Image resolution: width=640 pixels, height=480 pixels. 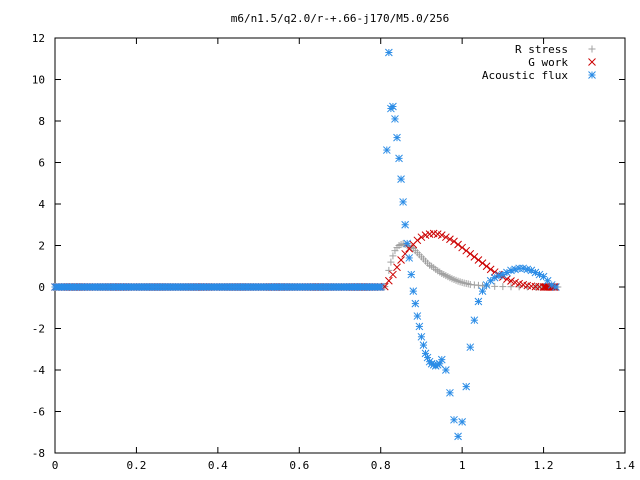 I want to click on x-tick-label: 0.4, so click(x=218, y=465).